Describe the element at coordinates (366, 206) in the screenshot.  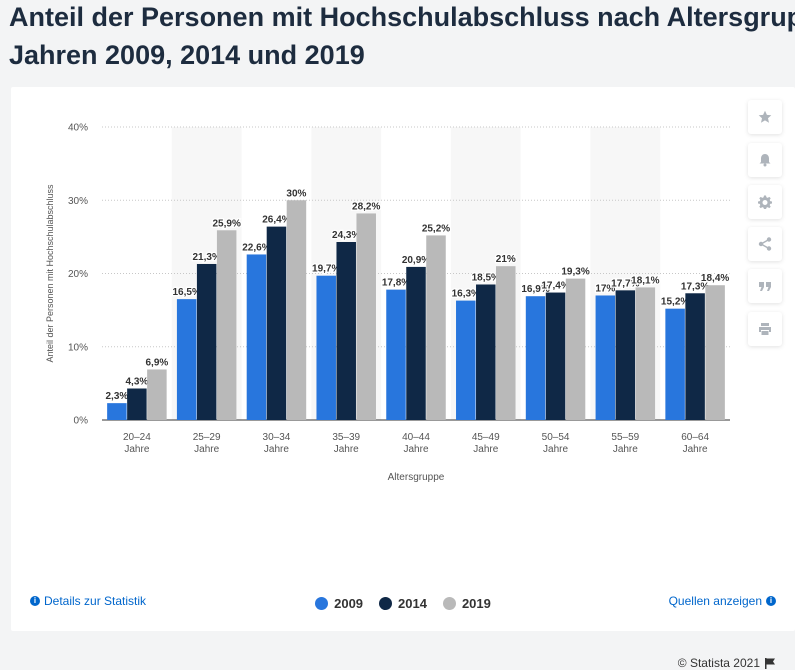
I see `data-label: 28,2%` at that location.